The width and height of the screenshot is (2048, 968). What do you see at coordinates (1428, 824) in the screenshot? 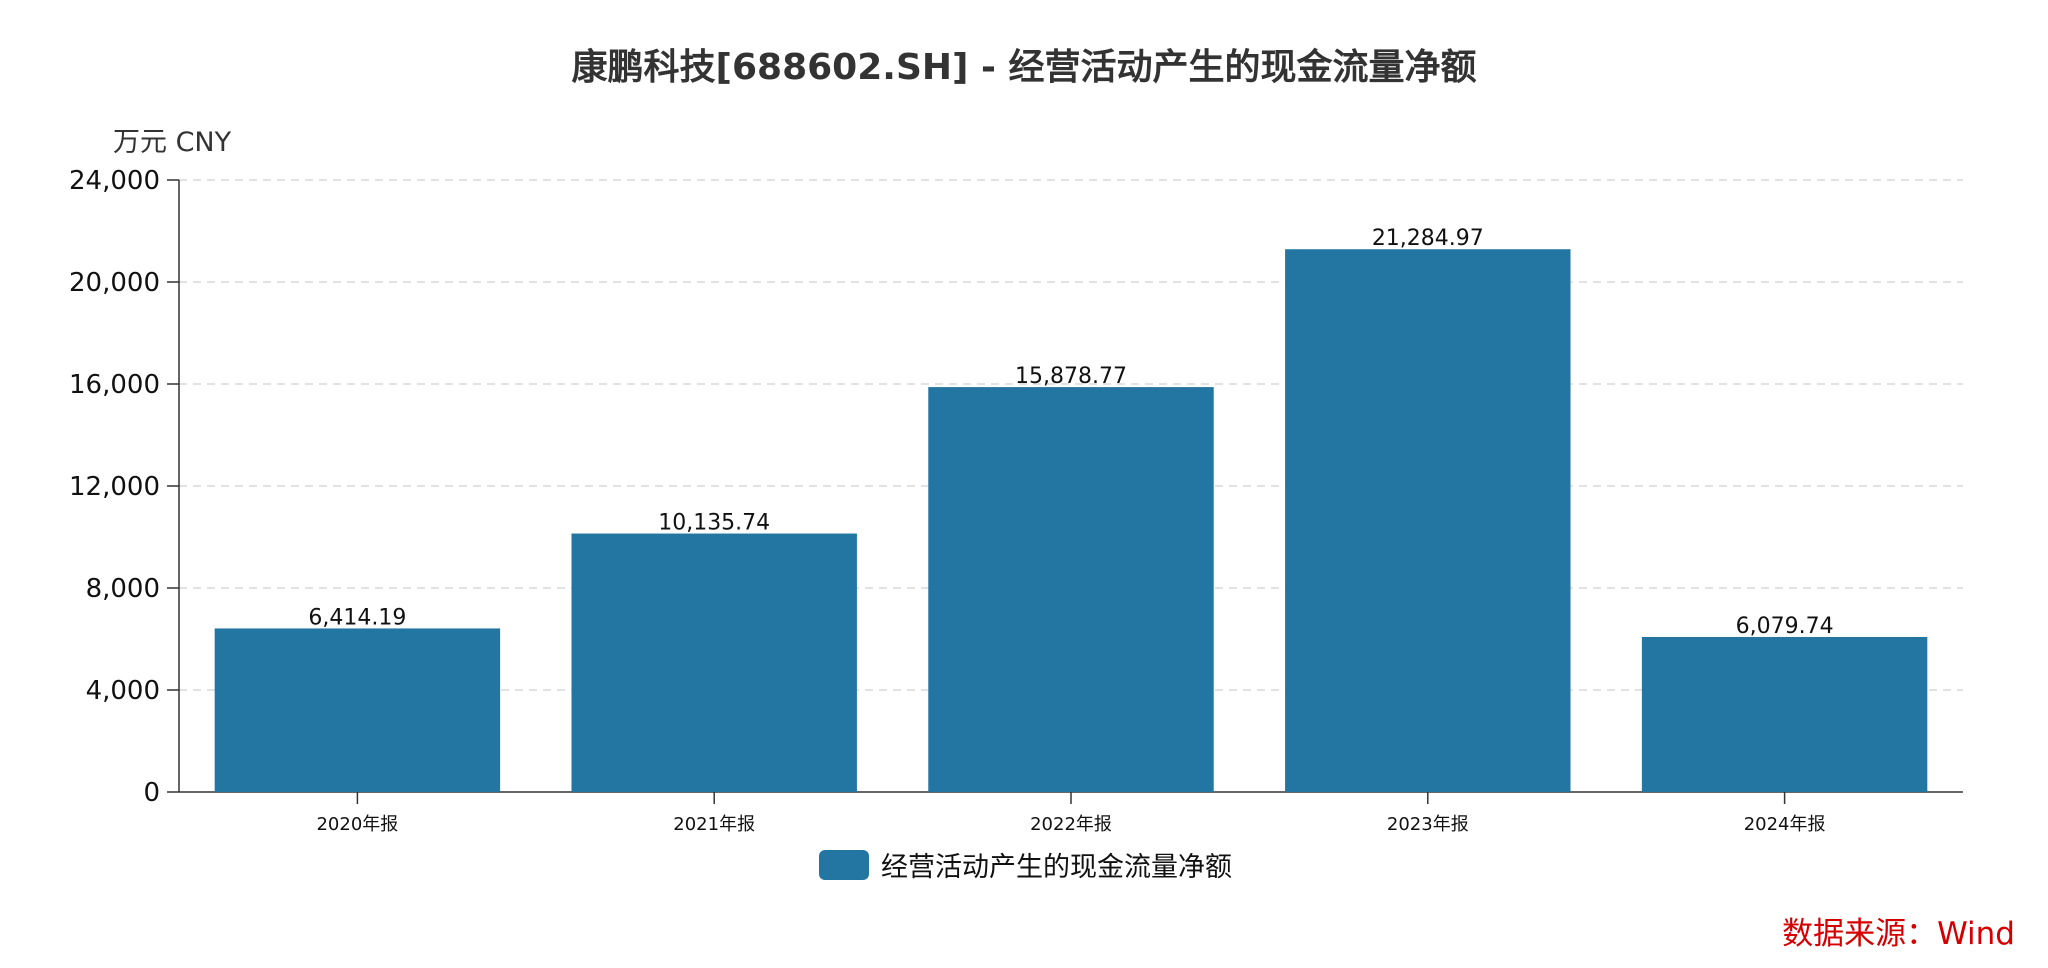
I see `x-tick-label: 2023年报` at bounding box center [1428, 824].